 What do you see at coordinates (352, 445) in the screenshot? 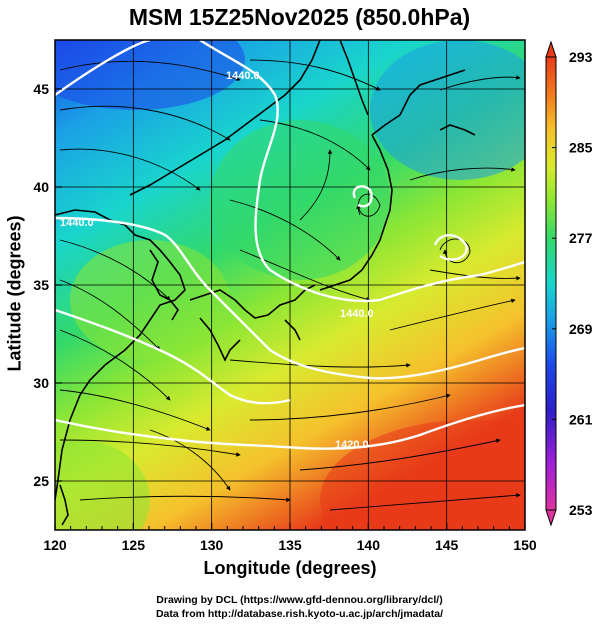
I see `contour-label: 1420.0` at bounding box center [352, 445].